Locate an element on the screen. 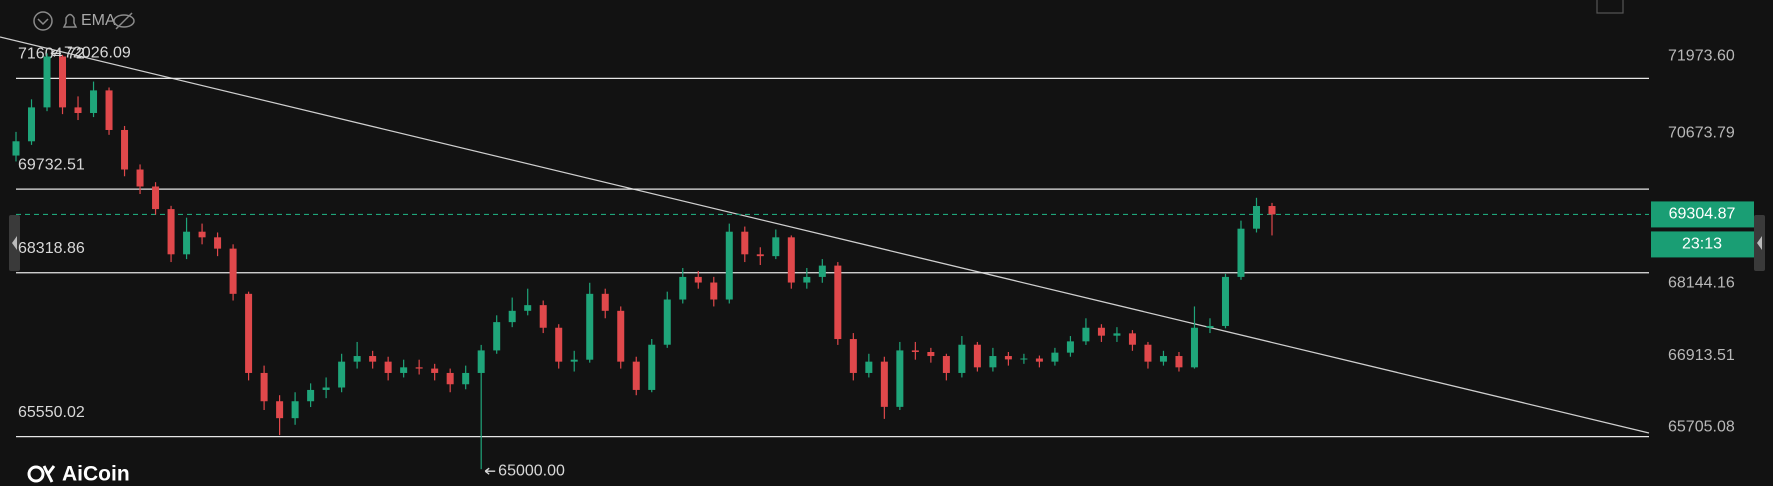 The width and height of the screenshot is (1773, 486). chevron is located at coordinates (43, 22).